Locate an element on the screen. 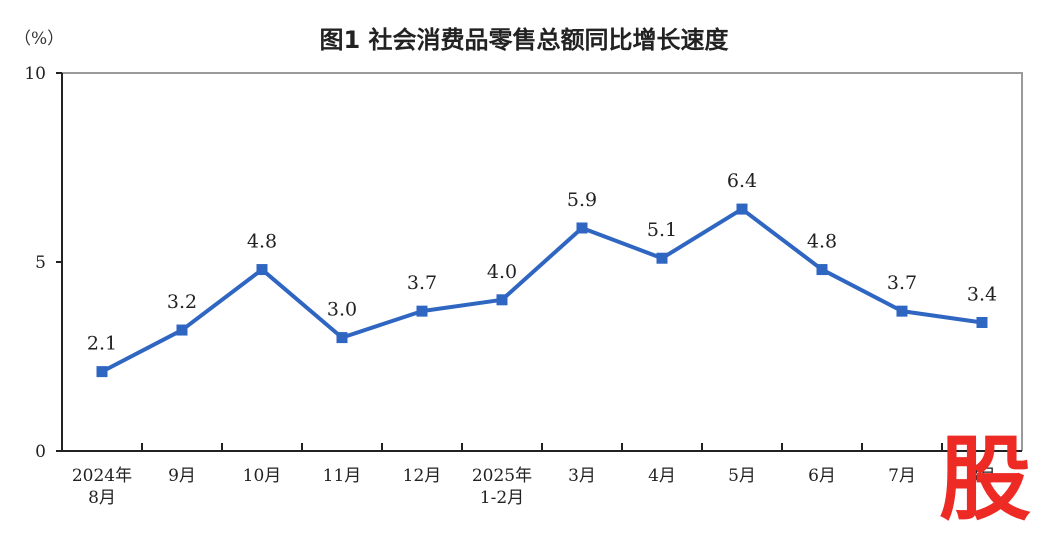  data-label: 3.0 is located at coordinates (342, 310).